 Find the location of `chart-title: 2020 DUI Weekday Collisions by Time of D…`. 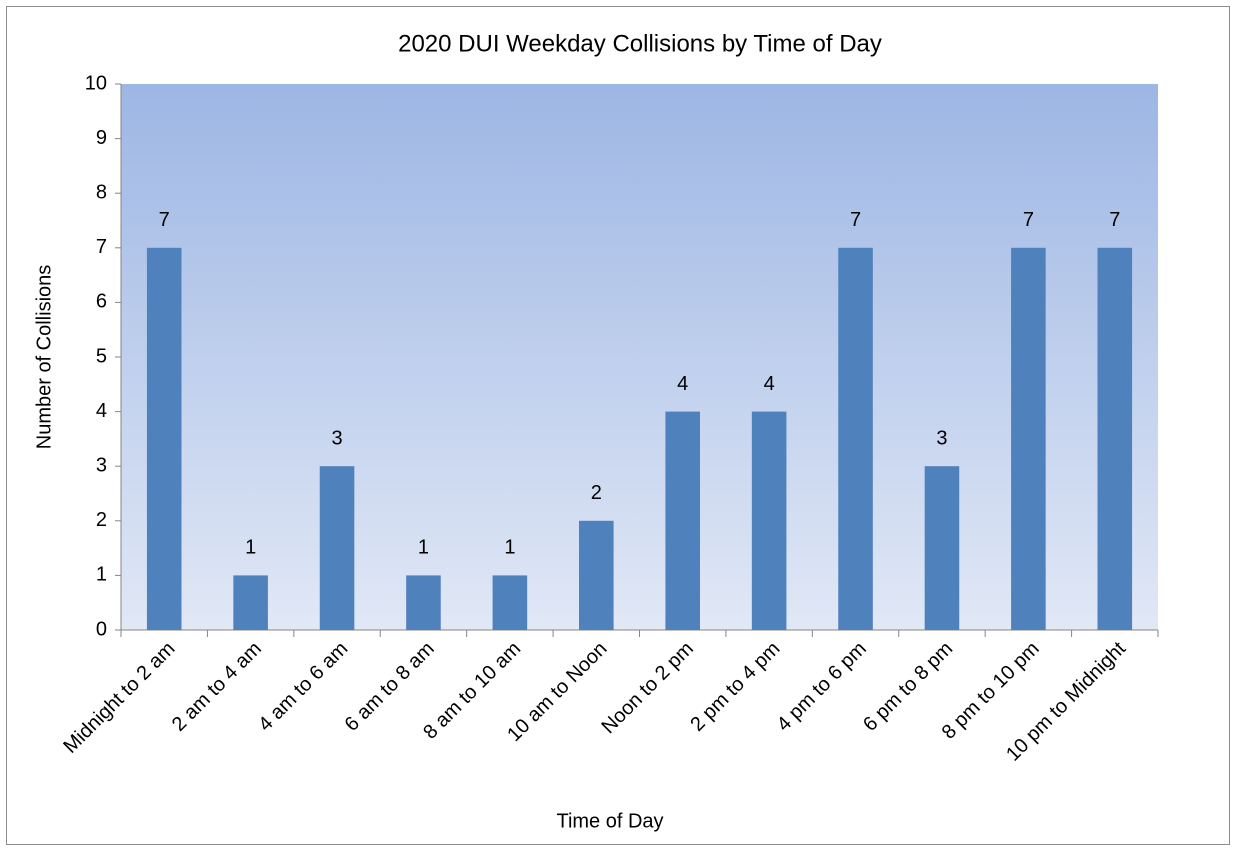

chart-title: 2020 DUI Weekday Collisions by Time of D… is located at coordinates (640, 43).